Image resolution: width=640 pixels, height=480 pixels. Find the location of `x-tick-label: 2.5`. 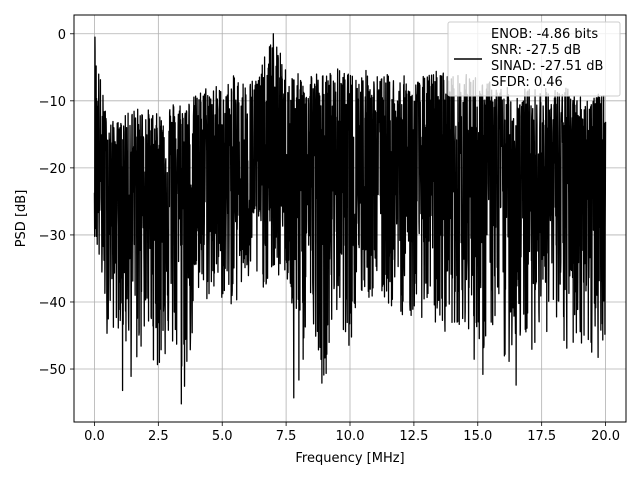

x-tick-label: 2.5 is located at coordinates (158, 436).